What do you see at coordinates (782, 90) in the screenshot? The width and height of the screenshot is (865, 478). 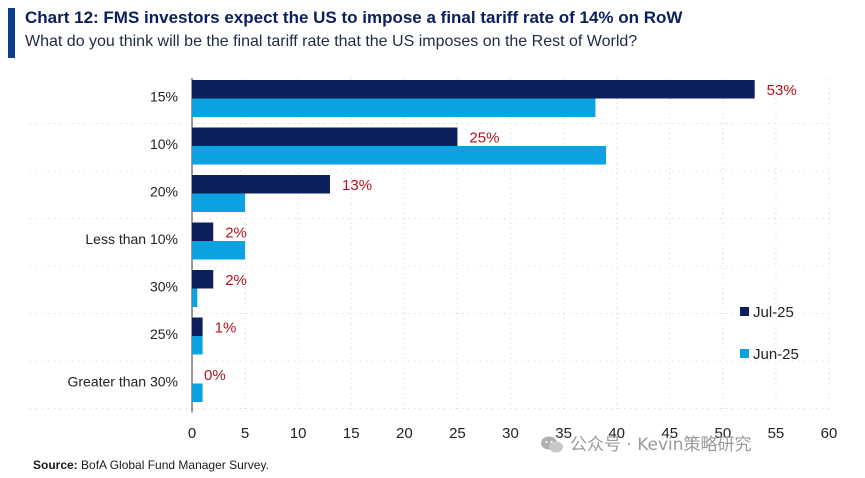 I see `data-label-jul-25: 53%` at bounding box center [782, 90].